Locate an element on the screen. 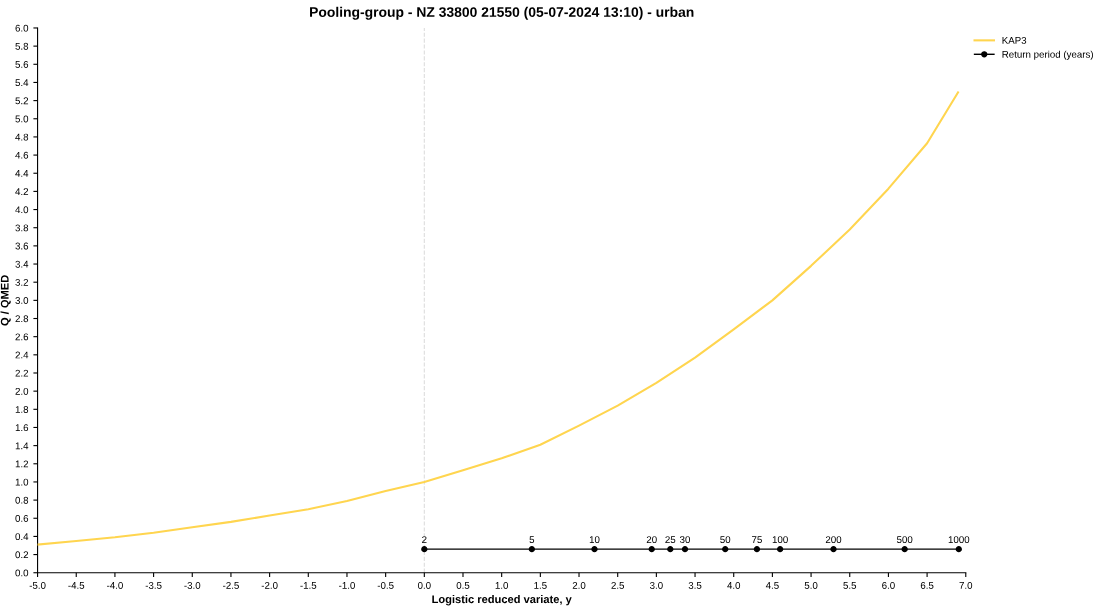 The image size is (1105, 608). y-tick-label: 4.6 is located at coordinates (22, 155).